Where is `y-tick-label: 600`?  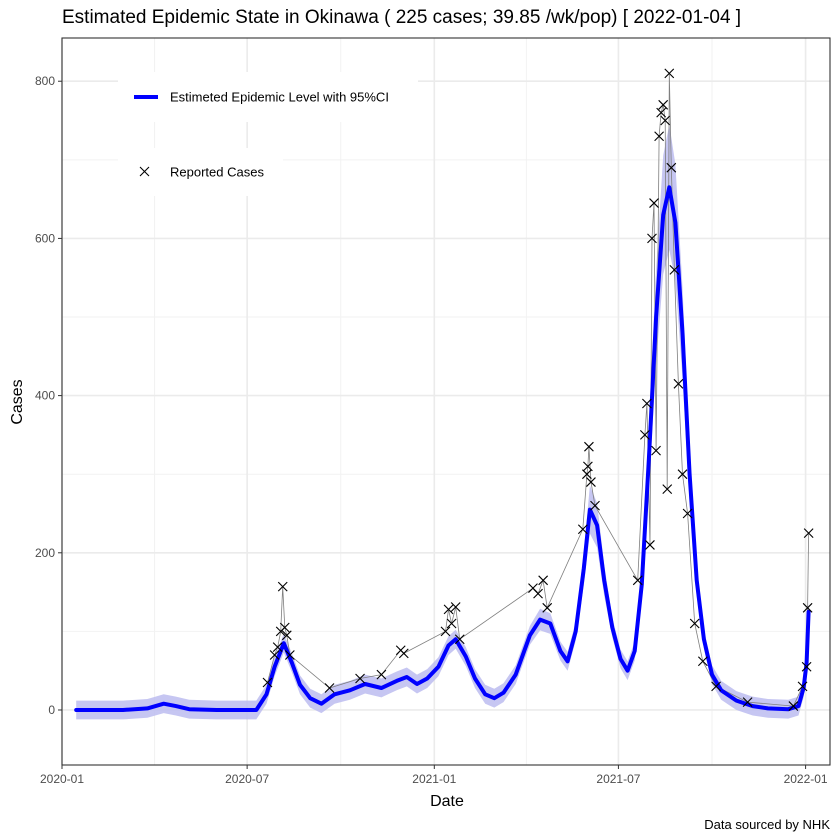
y-tick-label: 600 is located at coordinates (45, 238).